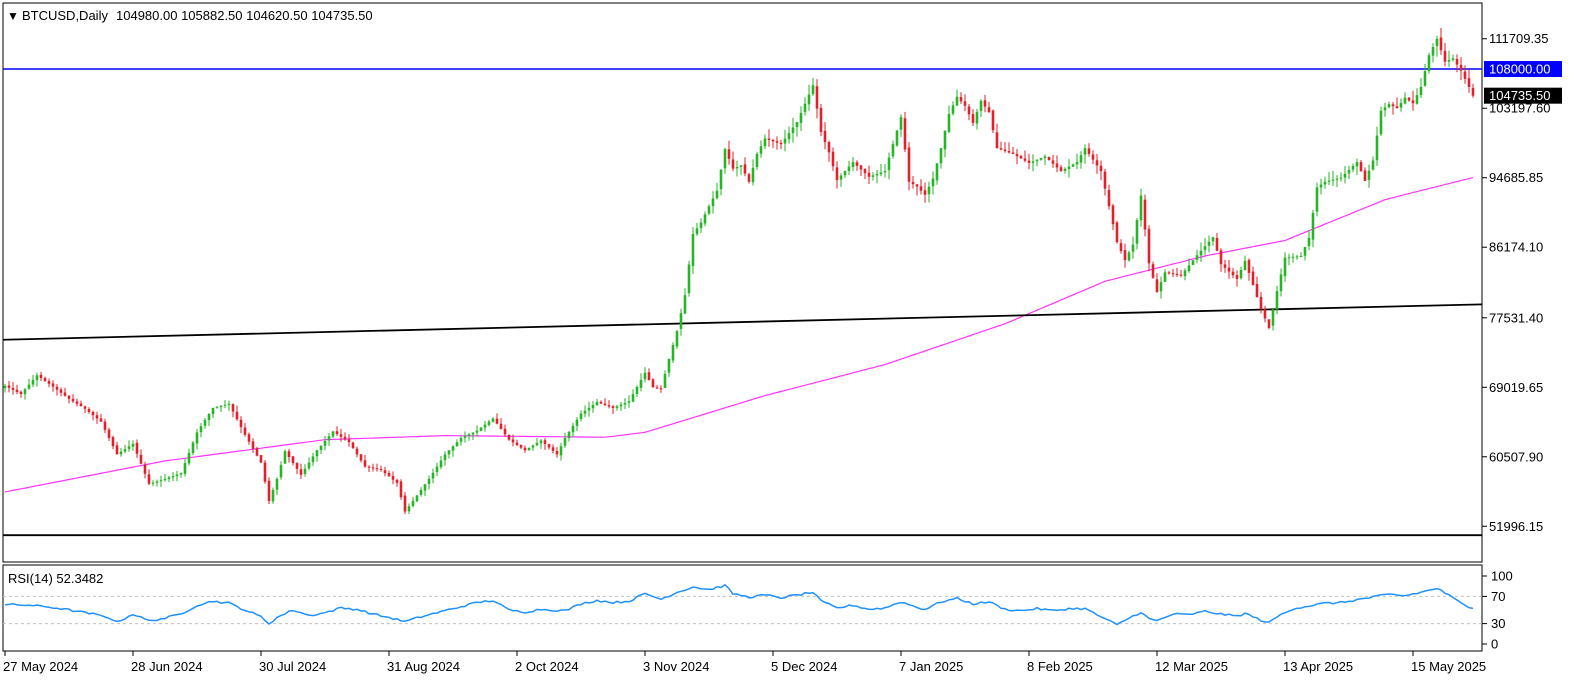 The image size is (1582, 691). I want to click on time-tick-label: 12 Mar 2025, so click(1191, 666).